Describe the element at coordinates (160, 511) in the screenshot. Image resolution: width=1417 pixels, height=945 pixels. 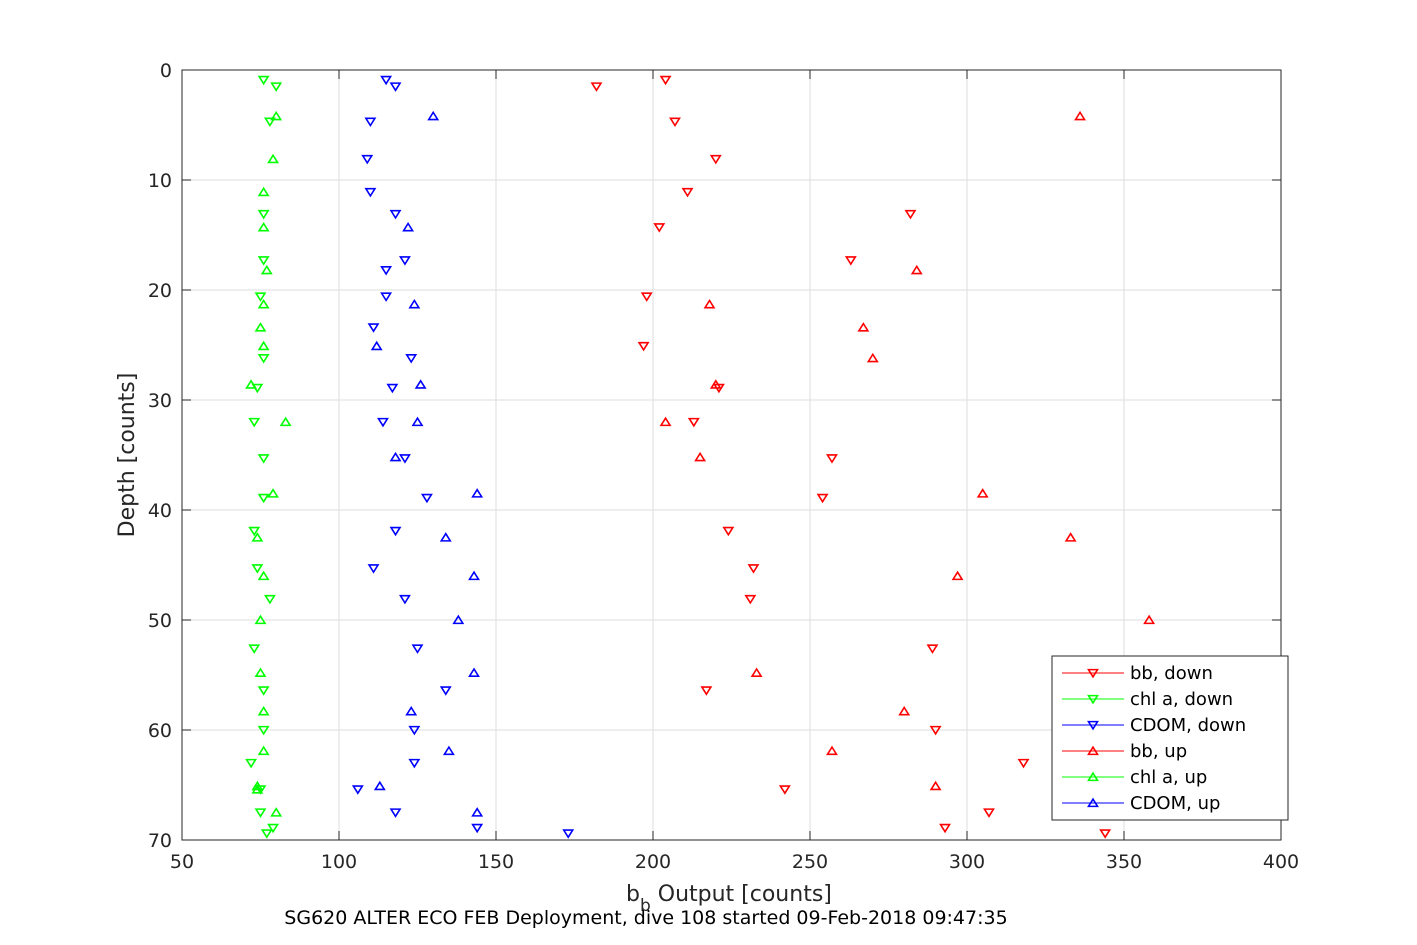
I see `y-tick-label: 40` at that location.